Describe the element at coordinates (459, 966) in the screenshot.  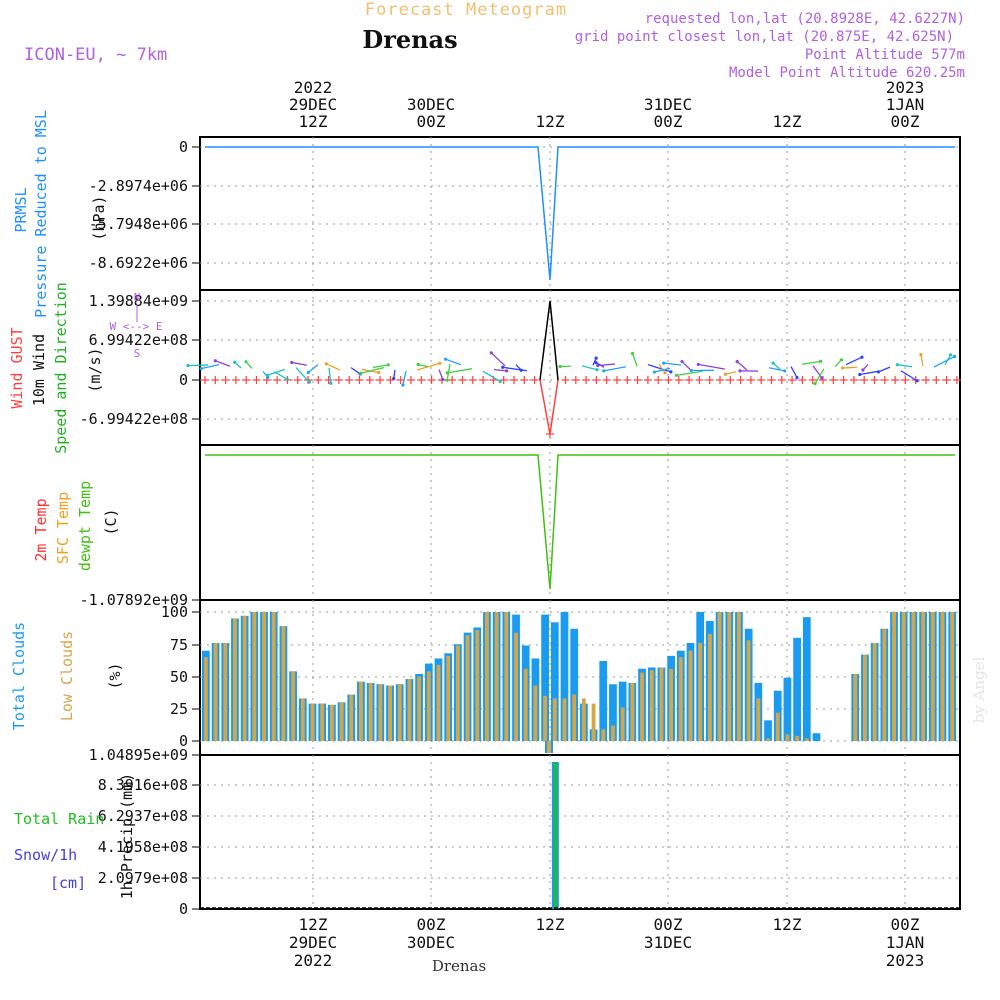
I see `footer-location: Drenas` at that location.